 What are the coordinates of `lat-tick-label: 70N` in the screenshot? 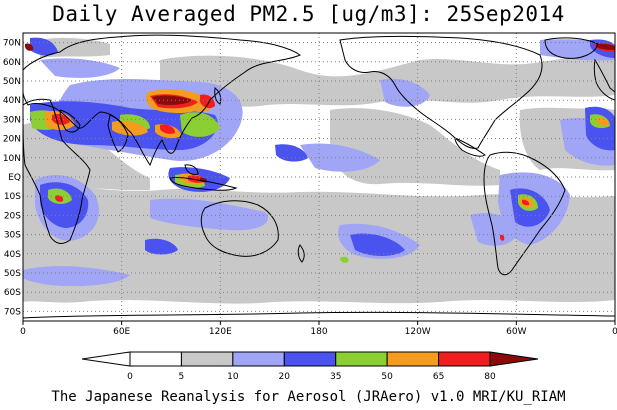 It's located at (12, 44).